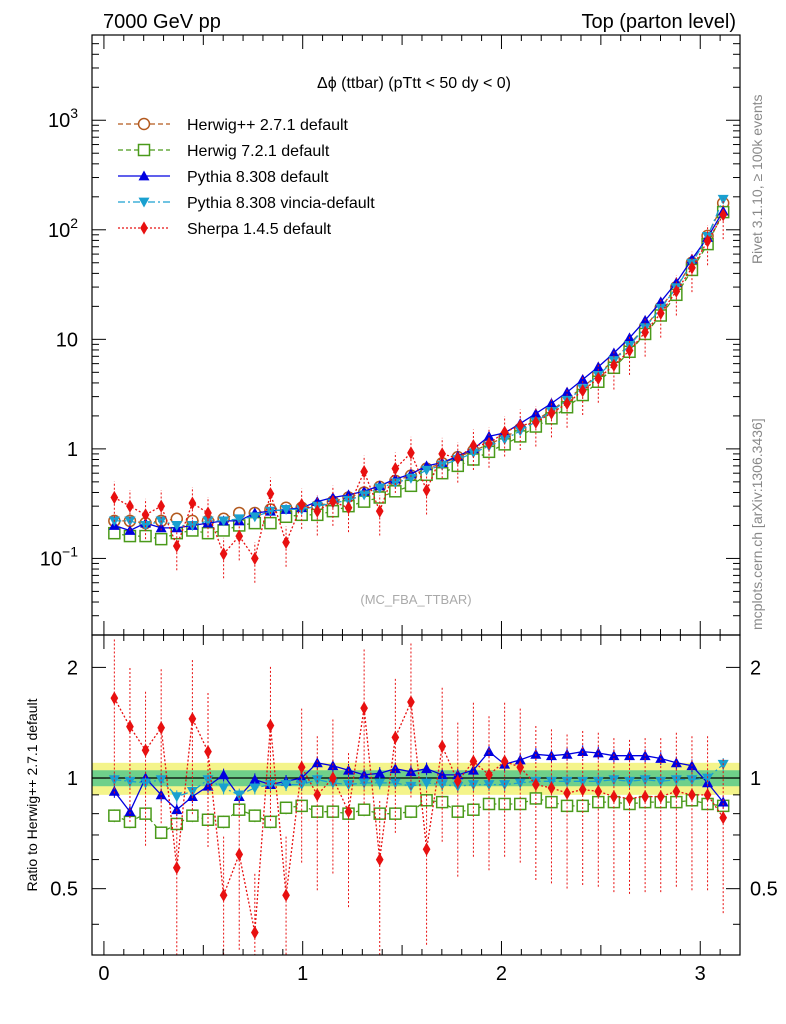 Image resolution: width=786 pixels, height=1024 pixels. Describe the element at coordinates (755, 779) in the screenshot. I see `ratio-y-tick-label-right: 1` at that location.